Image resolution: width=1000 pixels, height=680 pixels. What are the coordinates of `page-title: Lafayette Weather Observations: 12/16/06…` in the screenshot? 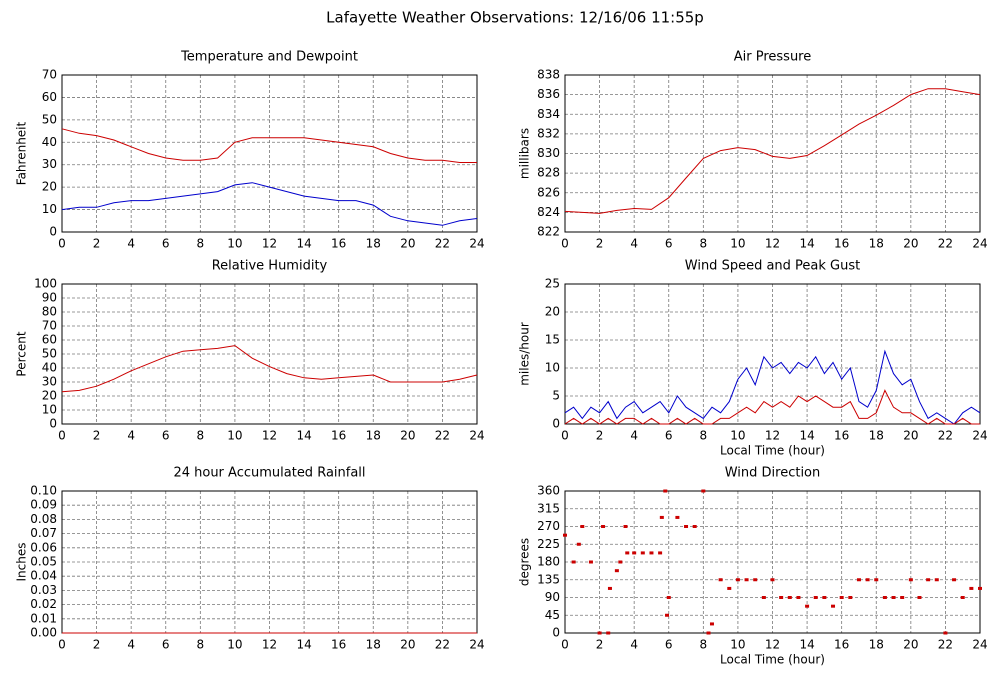 It's located at (515, 18).